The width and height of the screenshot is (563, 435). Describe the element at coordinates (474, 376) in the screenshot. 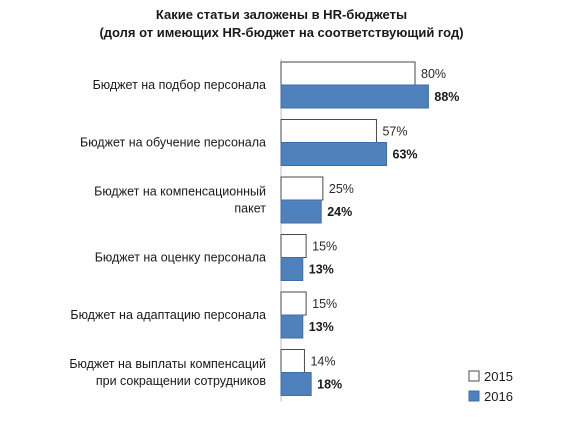

I see `legend-swatch-2015` at that location.